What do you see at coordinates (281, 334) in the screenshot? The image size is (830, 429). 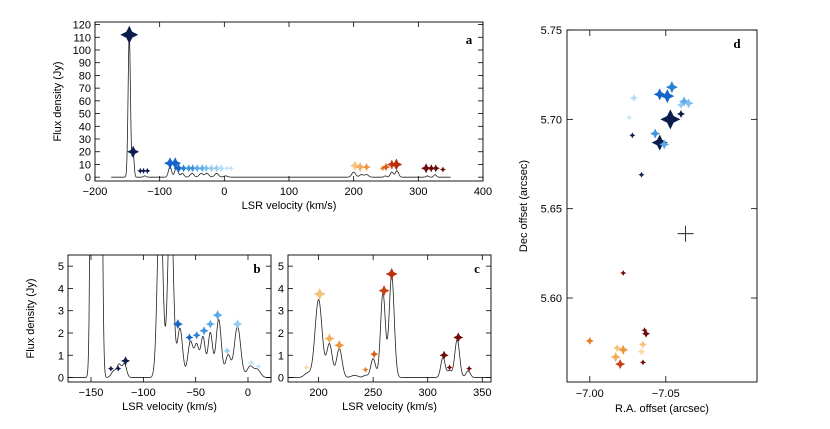 I see `ytick-label-c-2: 2` at bounding box center [281, 334].